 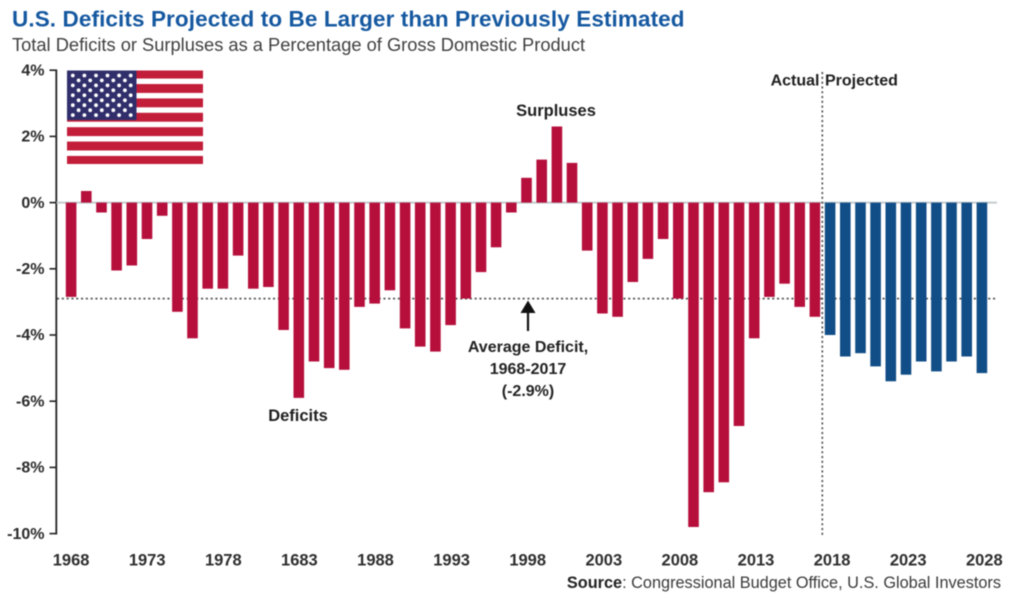 What do you see at coordinates (451, 561) in the screenshot?
I see `svg-text: 1993` at bounding box center [451, 561].